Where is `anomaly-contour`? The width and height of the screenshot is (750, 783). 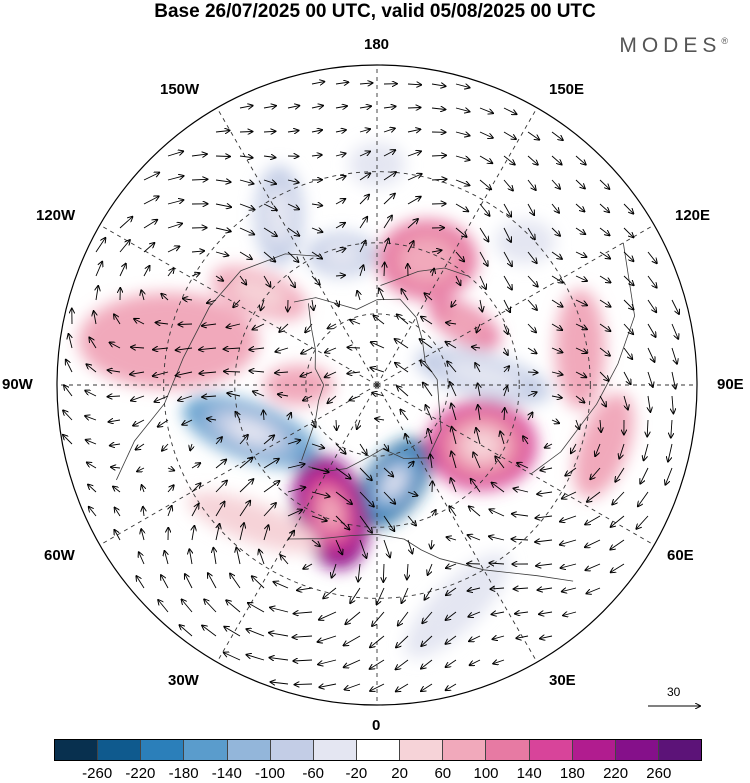 anomaly-contour is located at coordinates (250, 431).